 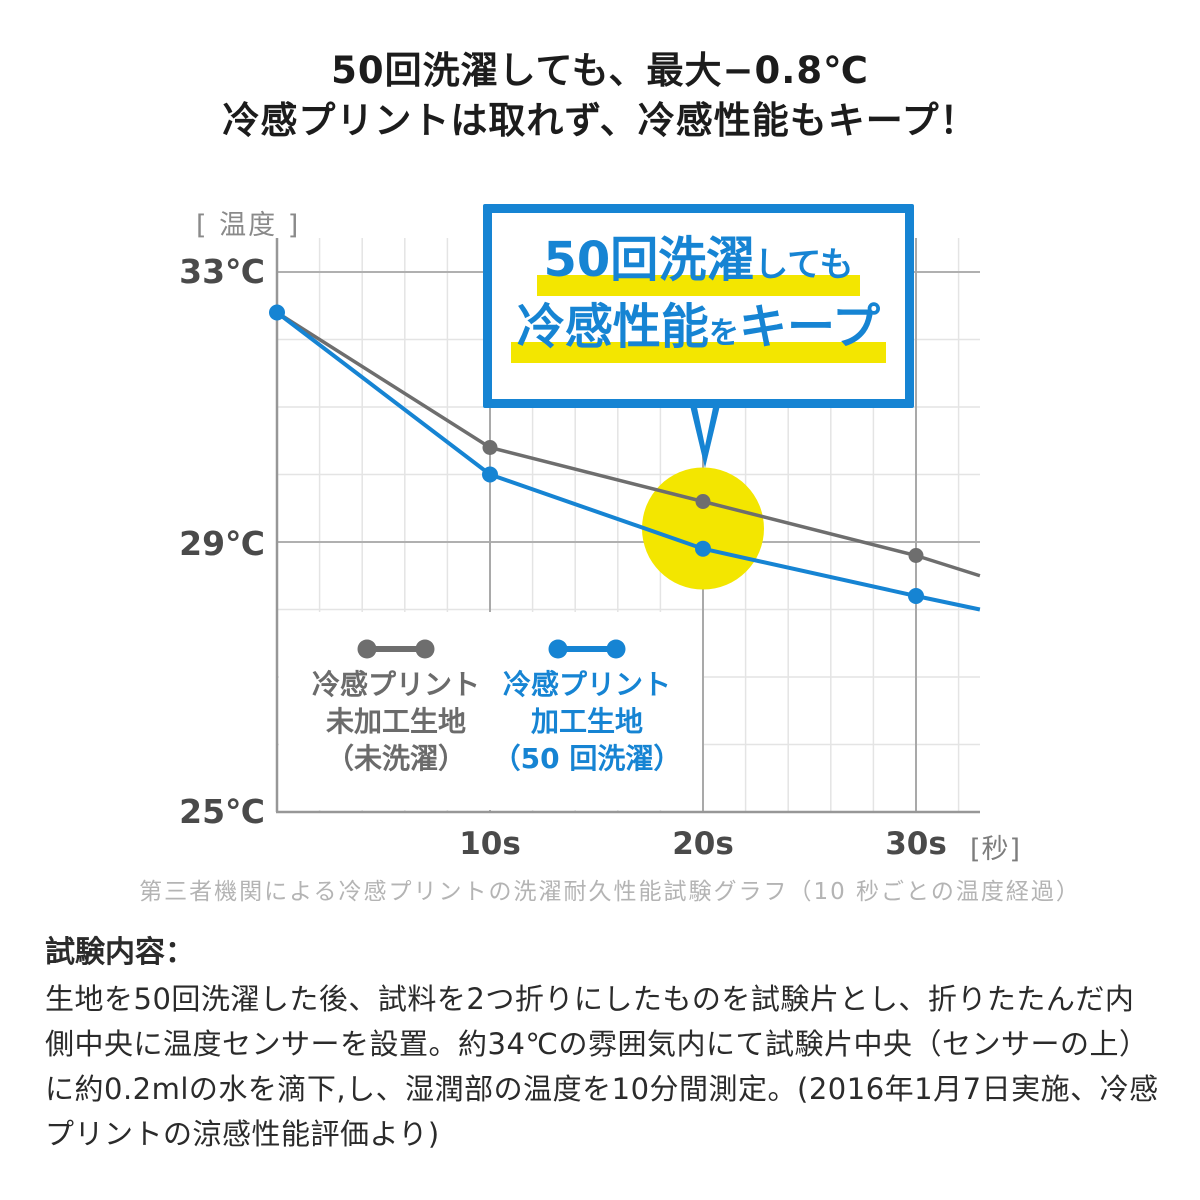 I want to click on callout-line1: 50回洗濯しても, so click(x=698, y=265).